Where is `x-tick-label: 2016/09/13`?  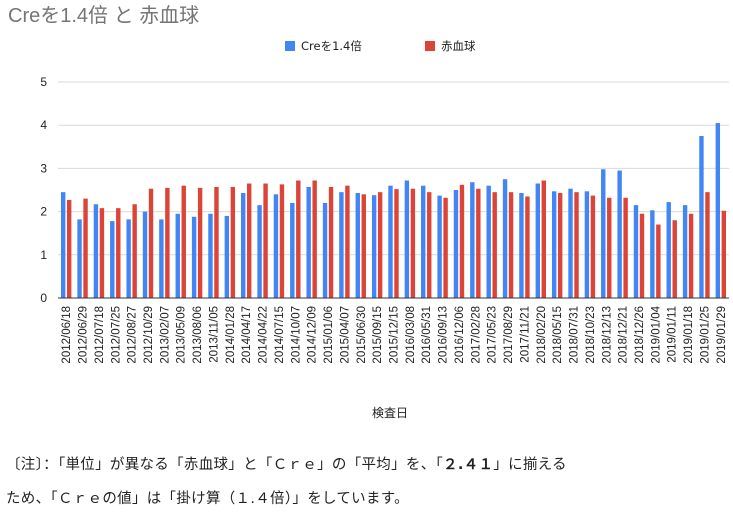
x-tick-label: 2016/09/13 is located at coordinates (444, 335).